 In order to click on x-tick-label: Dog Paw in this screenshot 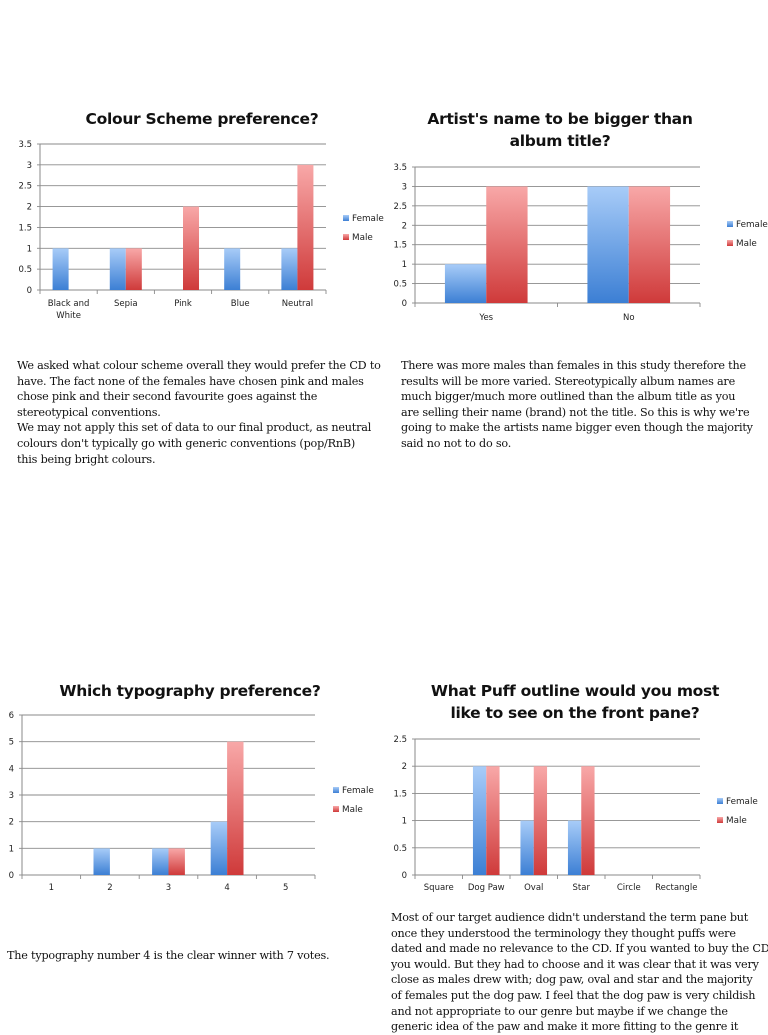, I will do `click(486, 888)`.